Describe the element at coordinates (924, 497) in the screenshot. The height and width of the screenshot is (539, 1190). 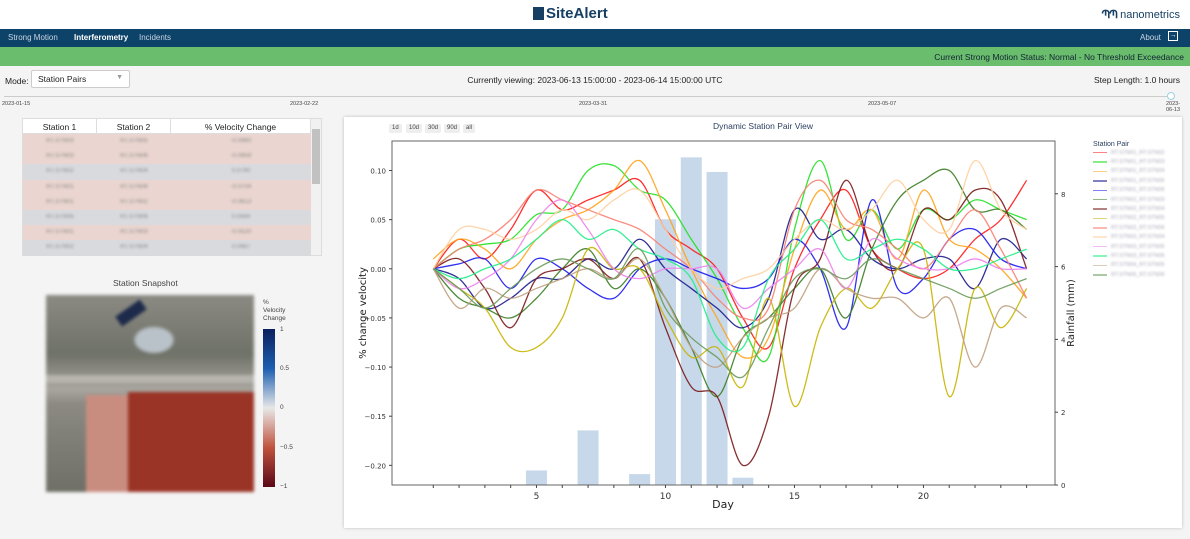
I see `x-tick-label: 20` at that location.